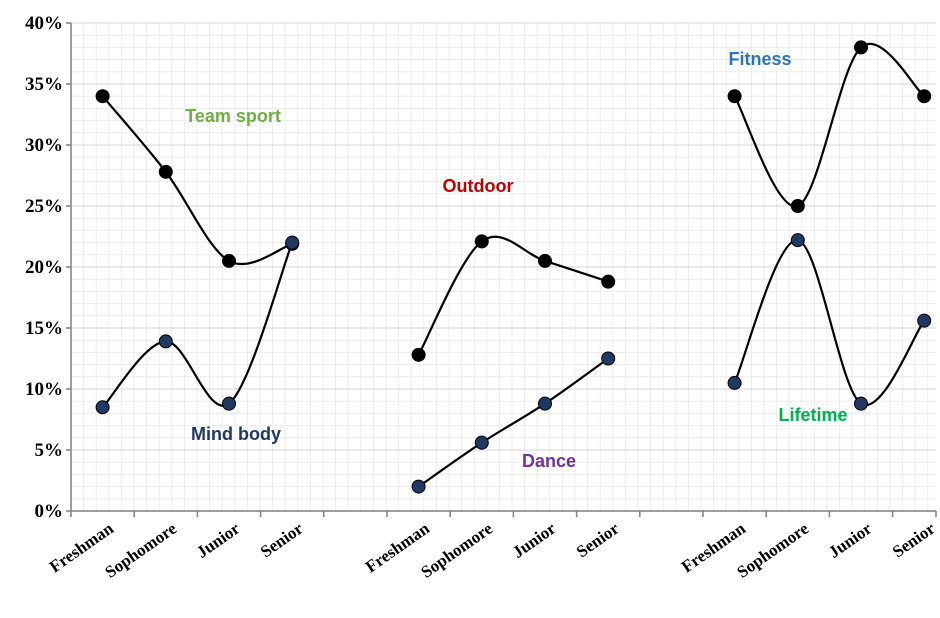 This screenshot has height=618, width=940. I want to click on y-axis: 0% 5% 10% 15% 20% 25% 30% 35% 40%, so click(48, 267).